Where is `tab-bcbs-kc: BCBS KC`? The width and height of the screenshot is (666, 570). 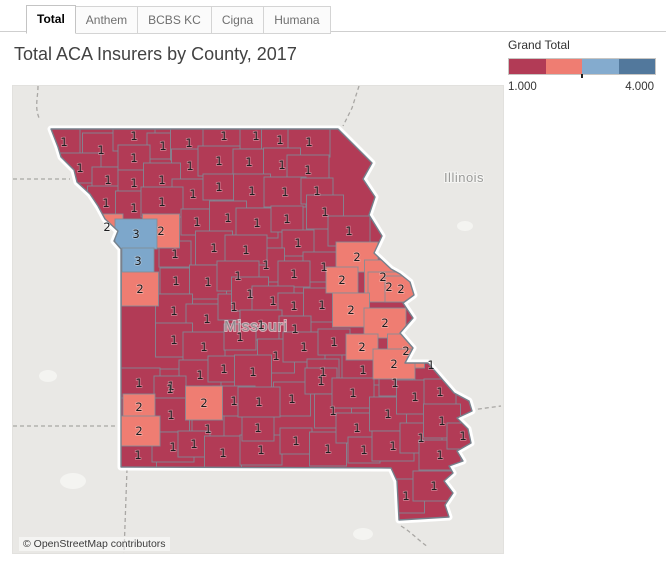
tab-bcbs-kc: BCBS KC is located at coordinates (174, 20).